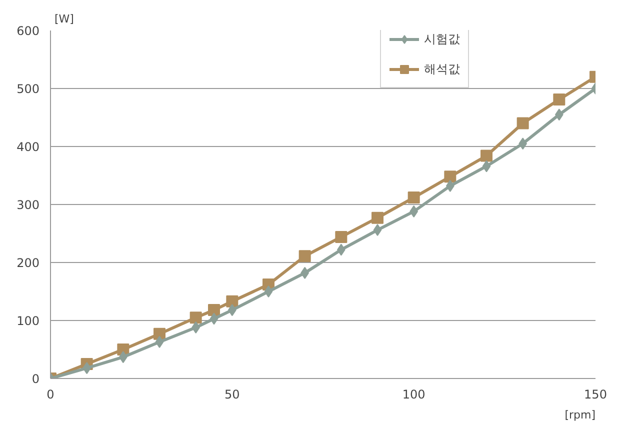 This screenshot has height=430, width=644. Describe the element at coordinates (595, 395) in the screenshot. I see `x-tick-label: 150` at that location.